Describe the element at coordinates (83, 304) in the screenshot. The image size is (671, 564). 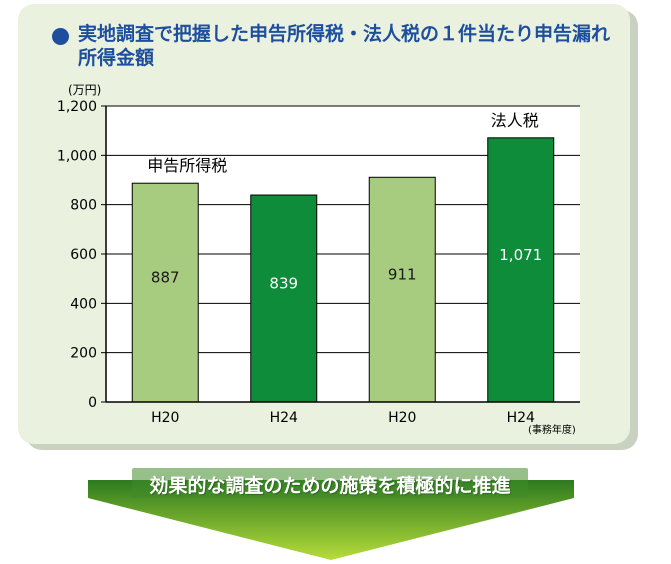
I see `y-tick-label: 400` at that location.